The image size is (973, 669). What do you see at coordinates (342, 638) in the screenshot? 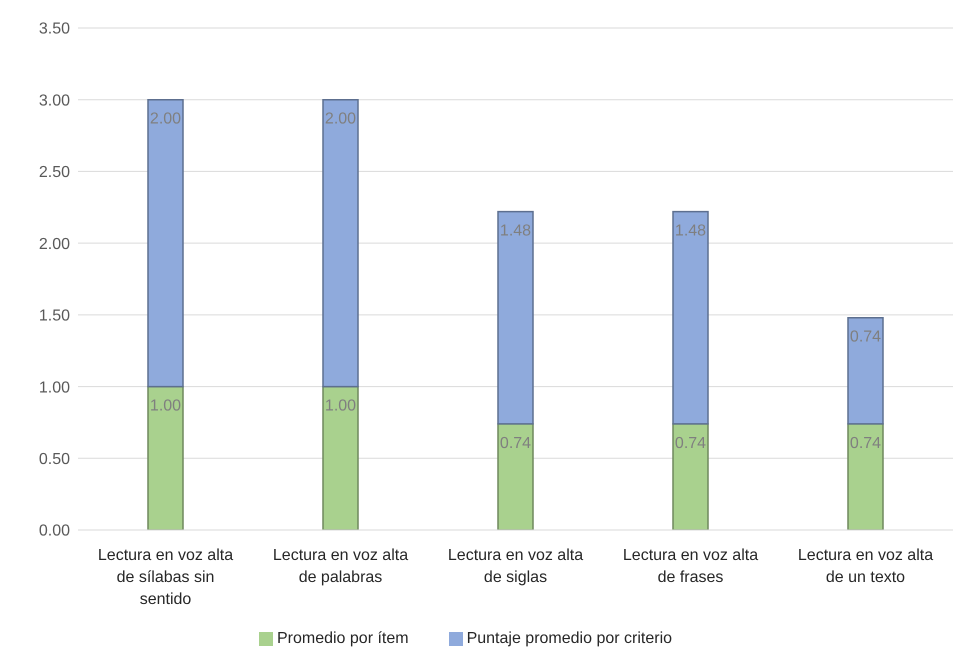
I see `legend-label: Promedio por ítem` at bounding box center [342, 638].